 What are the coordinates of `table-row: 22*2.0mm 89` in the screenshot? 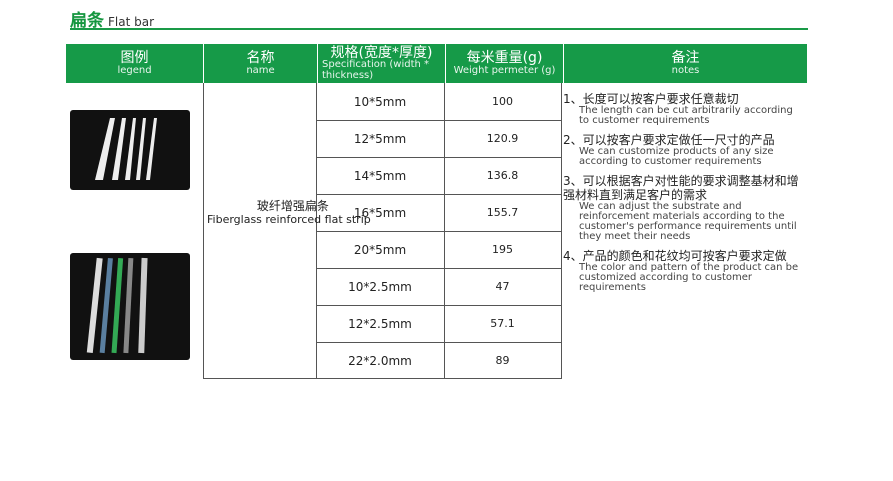 It's located at (438, 360).